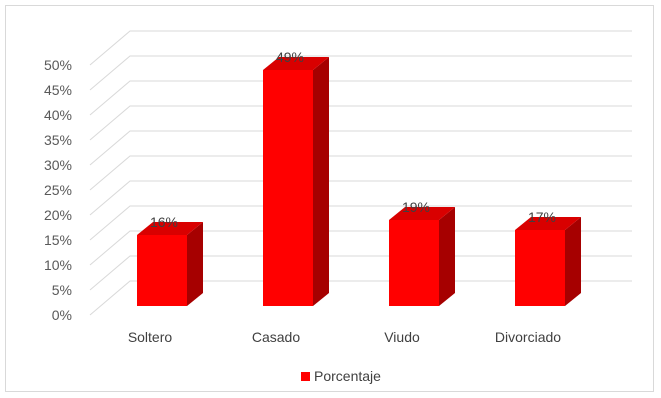  What do you see at coordinates (347, 376) in the screenshot?
I see `legend-label-porcentaje: Porcentaje` at bounding box center [347, 376].